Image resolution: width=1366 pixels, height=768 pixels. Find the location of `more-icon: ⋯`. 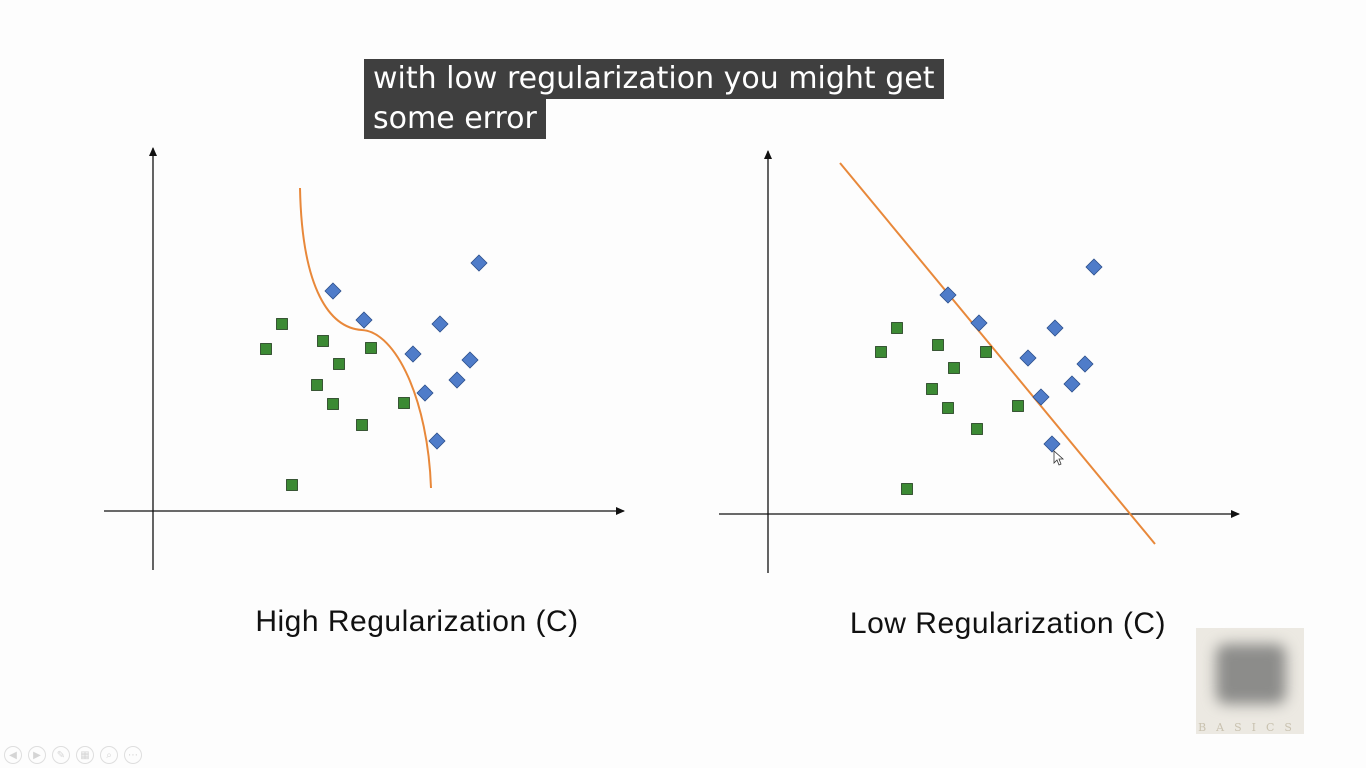

more-icon: ⋯ is located at coordinates (133, 755).